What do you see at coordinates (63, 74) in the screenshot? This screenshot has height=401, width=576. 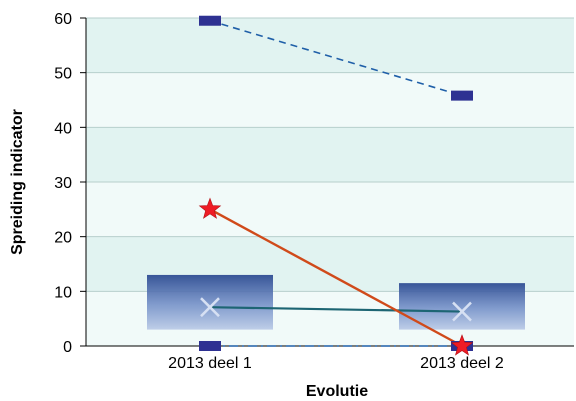 I see `y-tick-label: 50` at bounding box center [63, 74].